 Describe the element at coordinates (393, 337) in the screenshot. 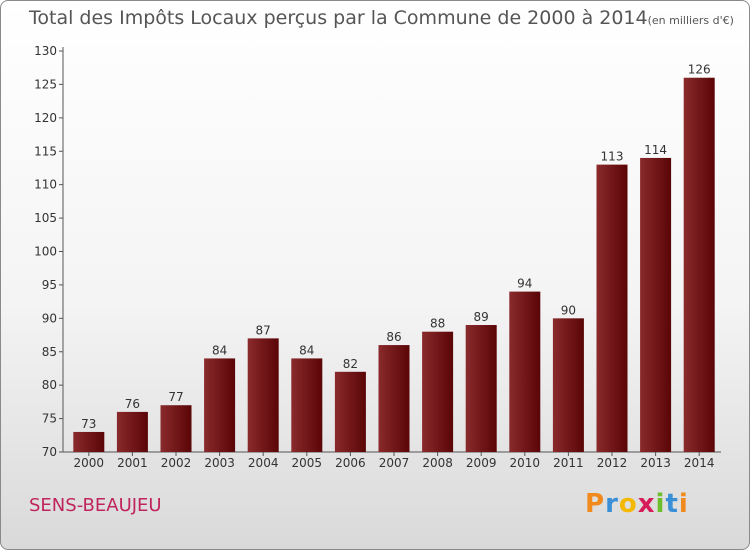

I see `bar-value-label: 86` at that location.